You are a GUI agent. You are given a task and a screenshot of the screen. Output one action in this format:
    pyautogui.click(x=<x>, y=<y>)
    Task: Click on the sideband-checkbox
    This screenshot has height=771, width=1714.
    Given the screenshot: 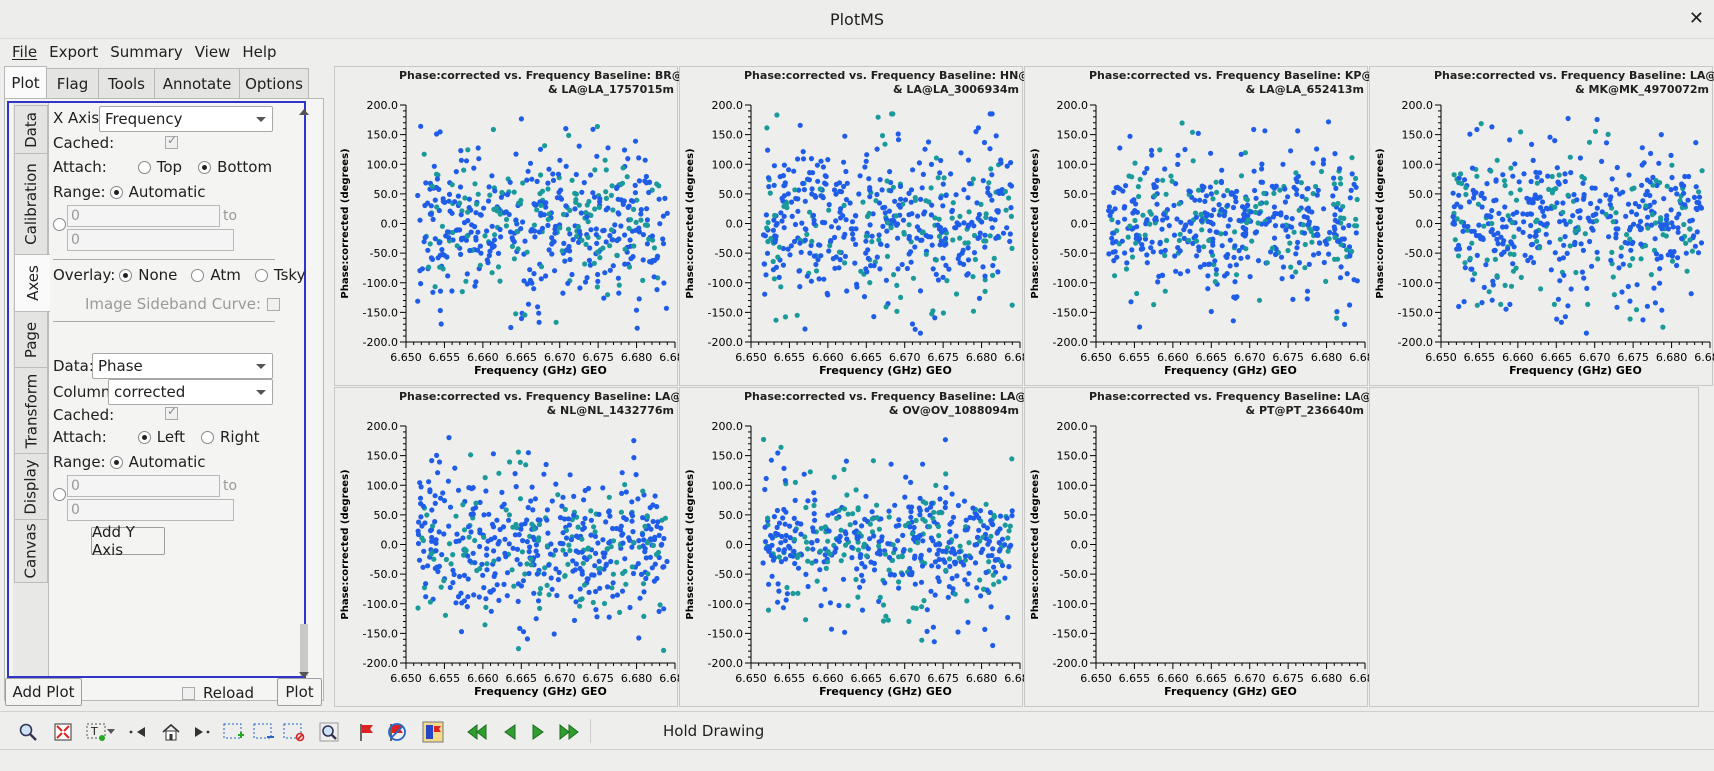 What is the action you would take?
    pyautogui.click(x=274, y=304)
    